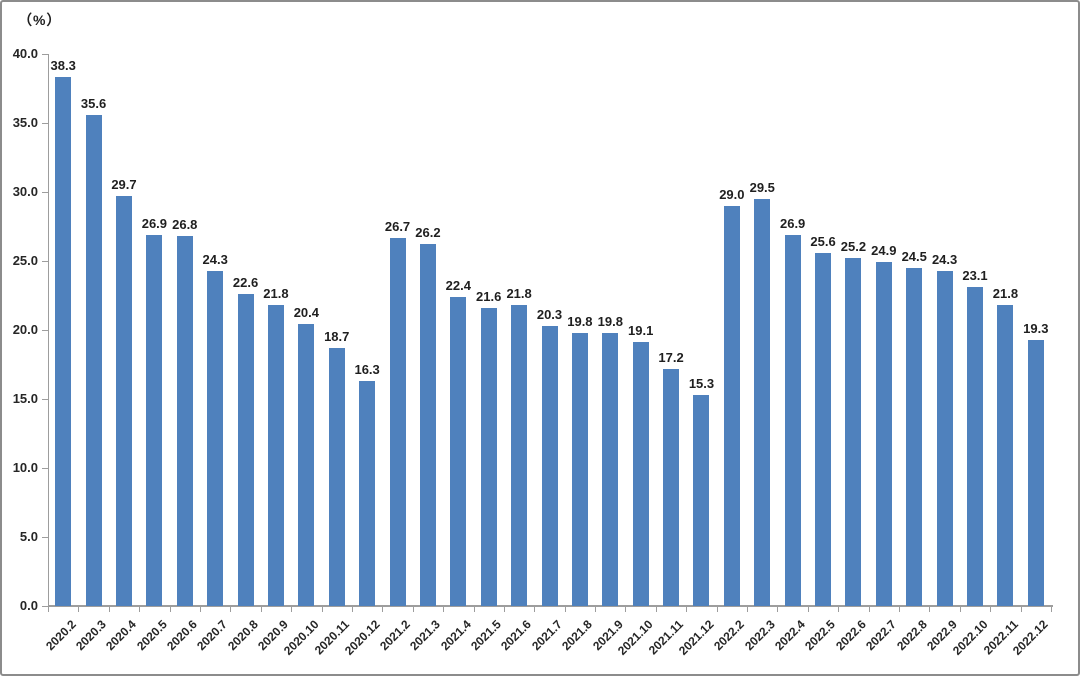  What do you see at coordinates (881, 635) in the screenshot?
I see `x-axis-tick-label: 2022.7` at bounding box center [881, 635].